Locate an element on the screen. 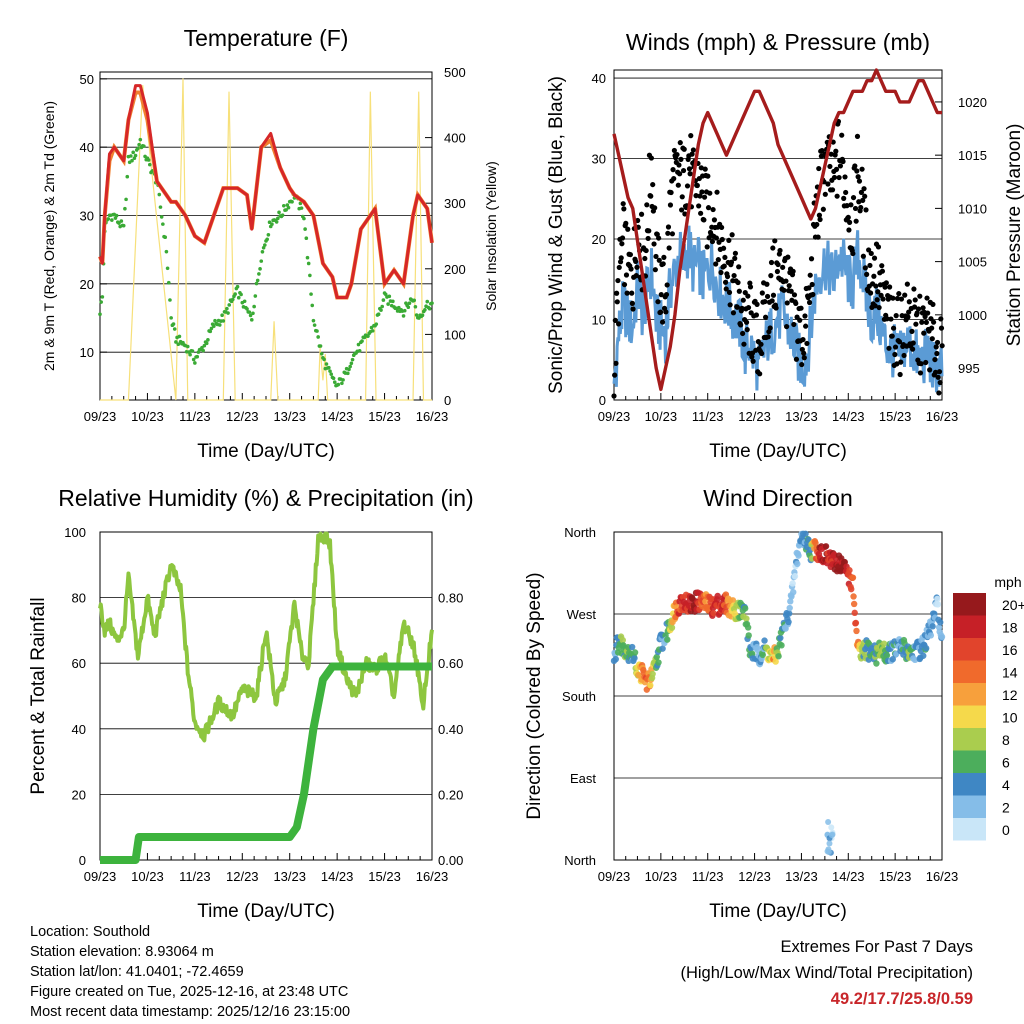 The width and height of the screenshot is (1024, 1024). winds-series-pressure is located at coordinates (777, 230).